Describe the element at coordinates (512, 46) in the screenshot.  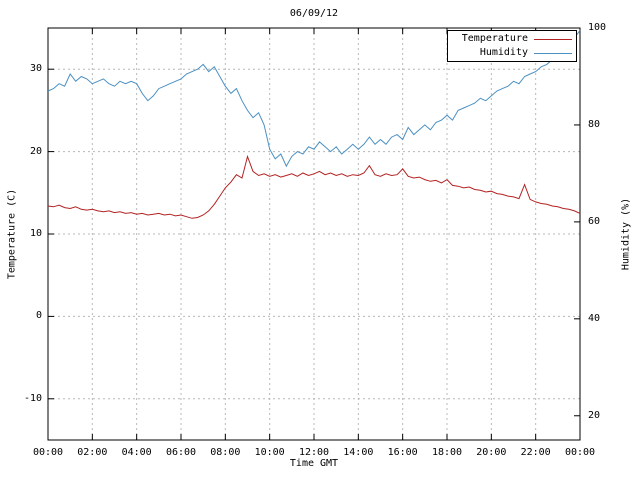
I see `legend-box: Temperature Humidity` at that location.